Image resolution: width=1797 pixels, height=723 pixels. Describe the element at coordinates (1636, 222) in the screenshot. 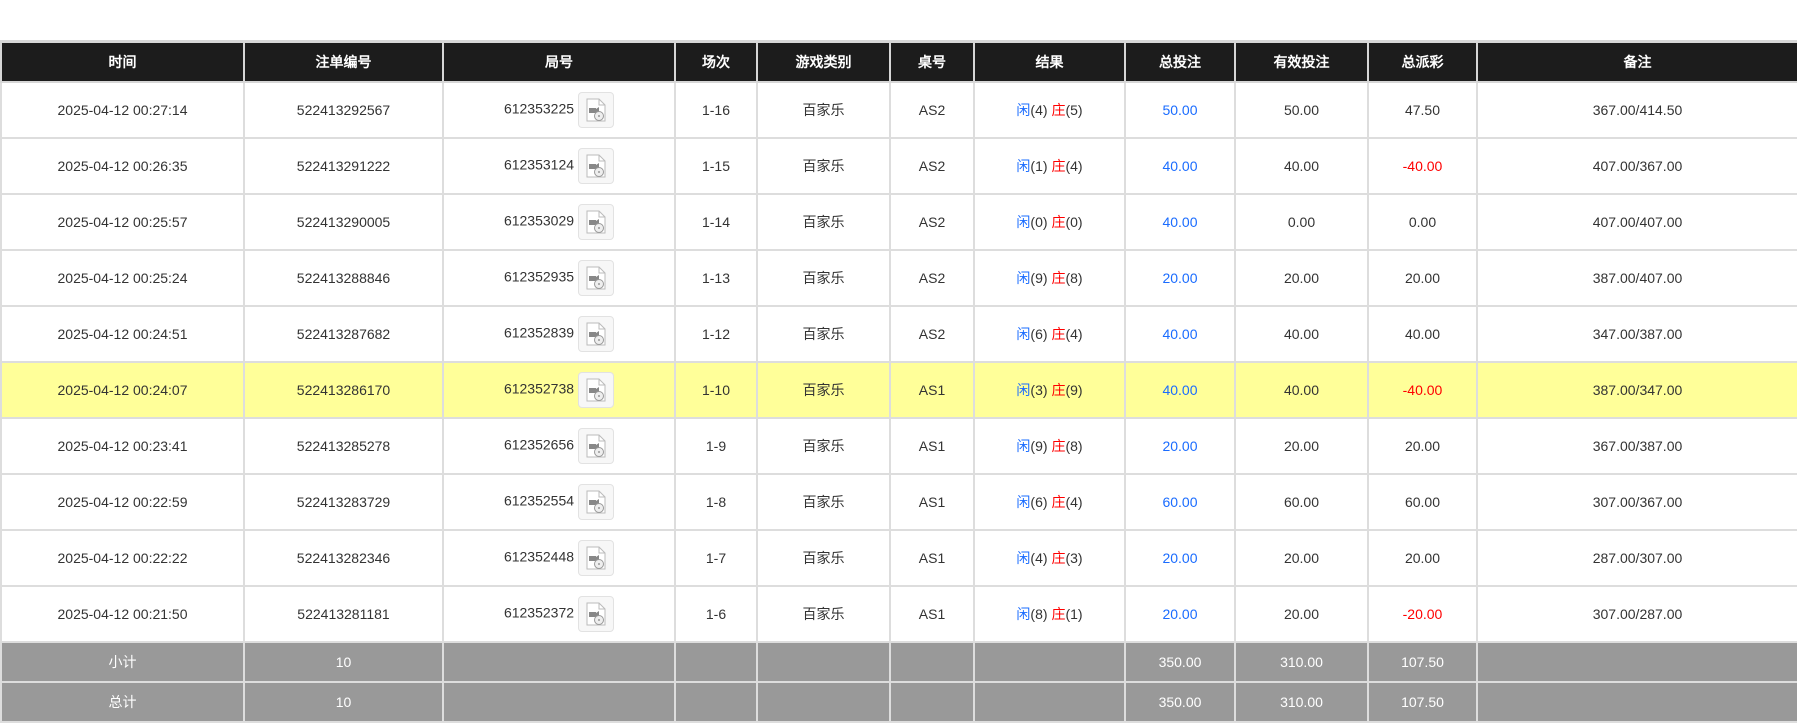

I see `cell-note: 407.00/407.00` at that location.